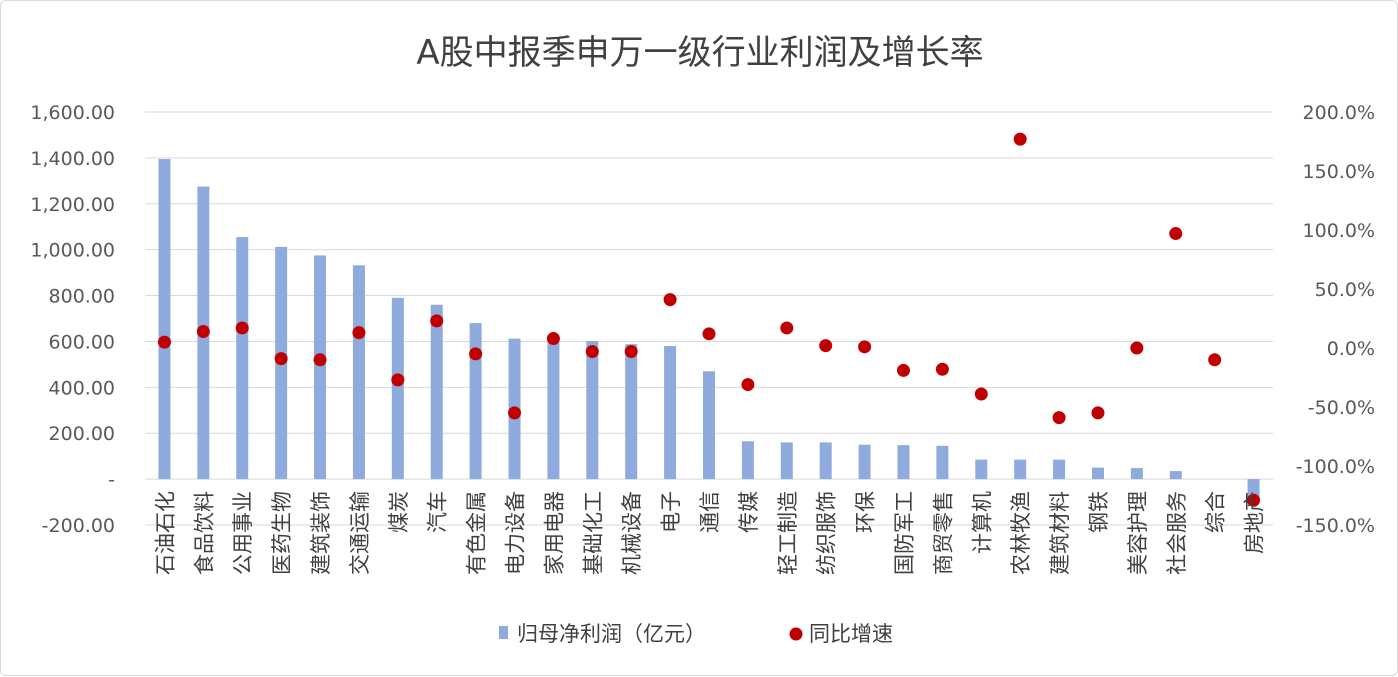 The image size is (1398, 677). What do you see at coordinates (399, 512) in the screenshot?
I see `x-tick-label: 煤炭` at bounding box center [399, 512].